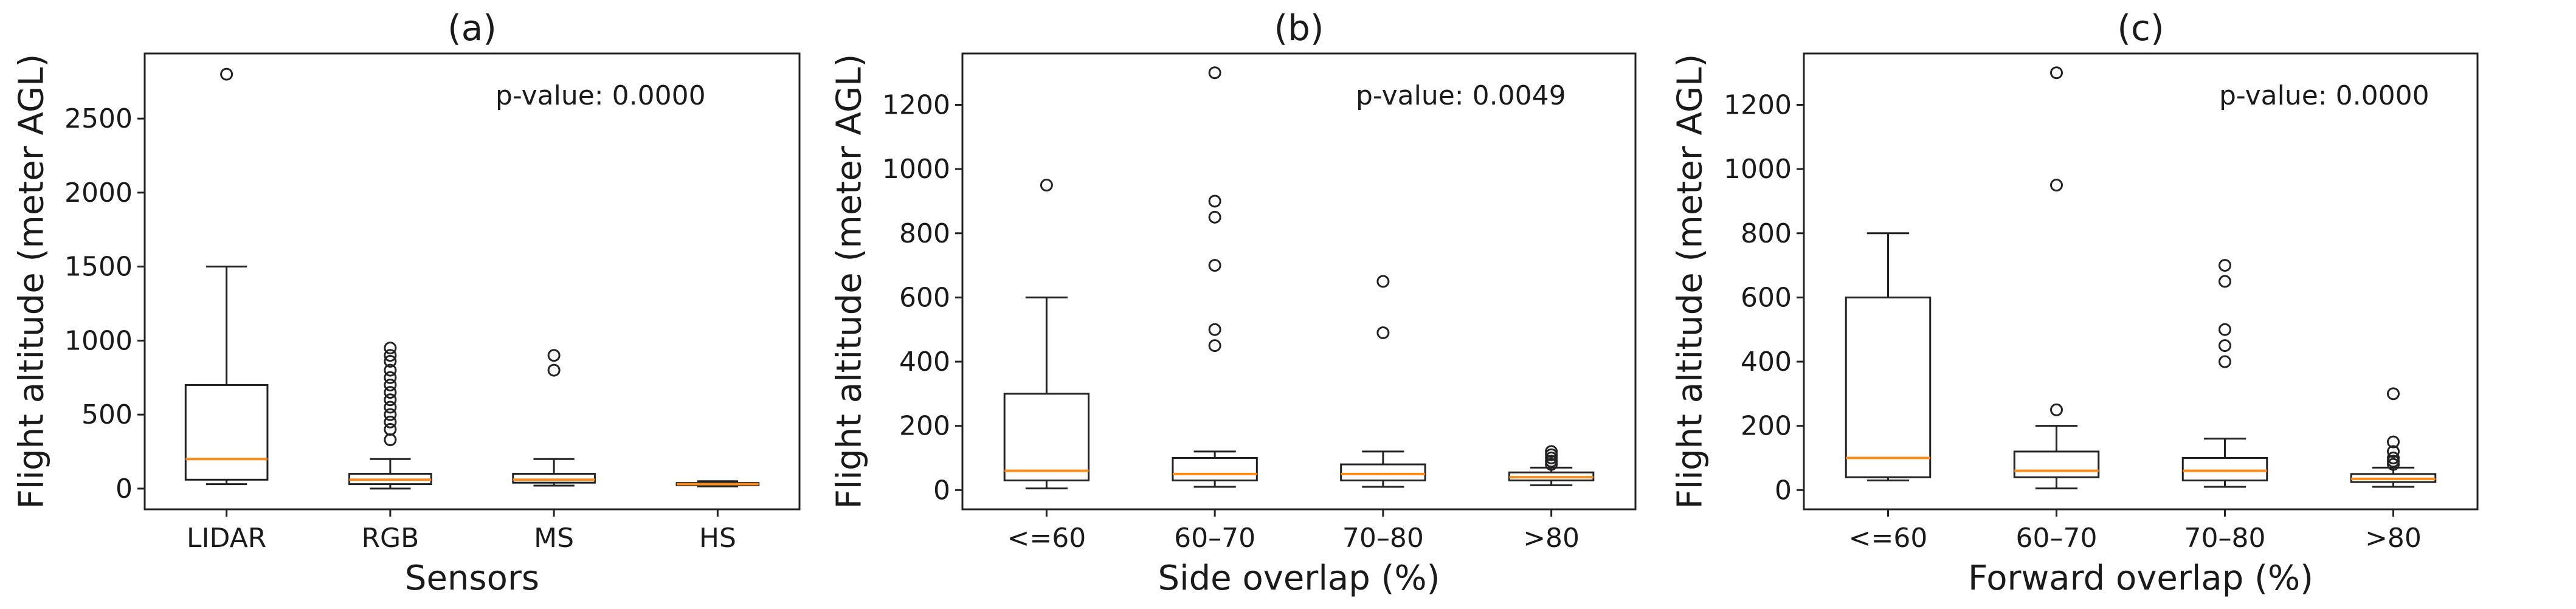 The image size is (2576, 609). I want to click on x-tick-label: LIDAR, so click(226, 538).